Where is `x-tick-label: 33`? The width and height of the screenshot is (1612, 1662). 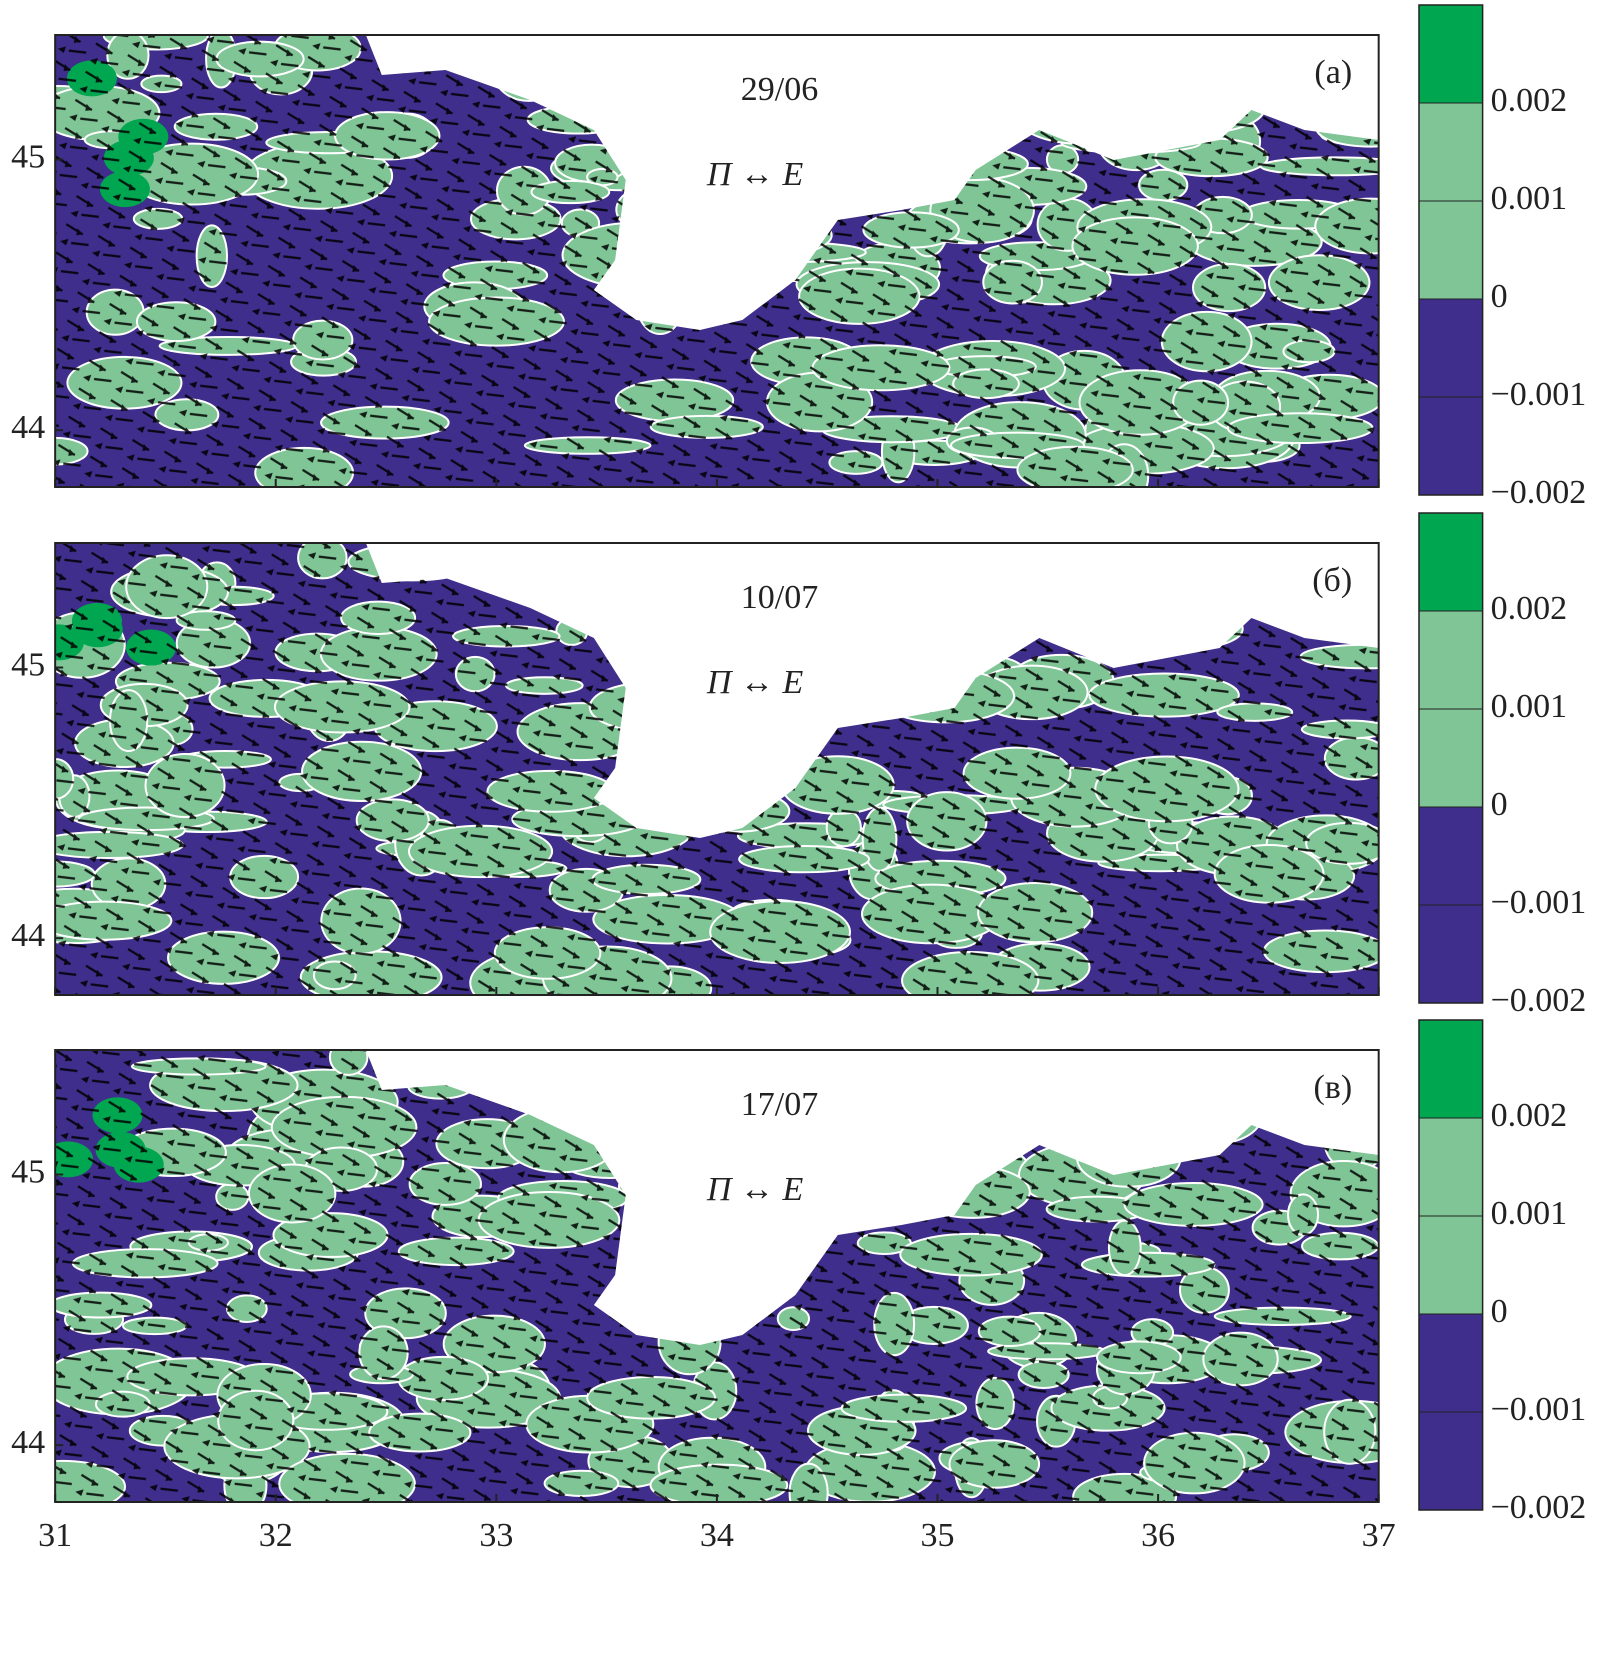 x-tick-label: 33 is located at coordinates (496, 1535).